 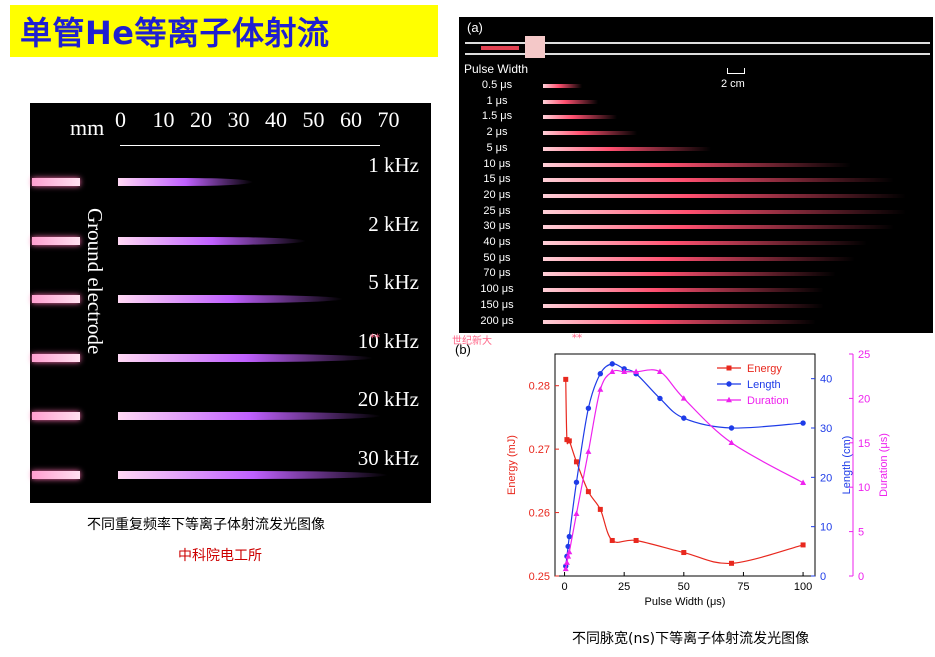 What do you see at coordinates (238, 119) in the screenshot?
I see `scale-tick-label: 30` at bounding box center [238, 119].